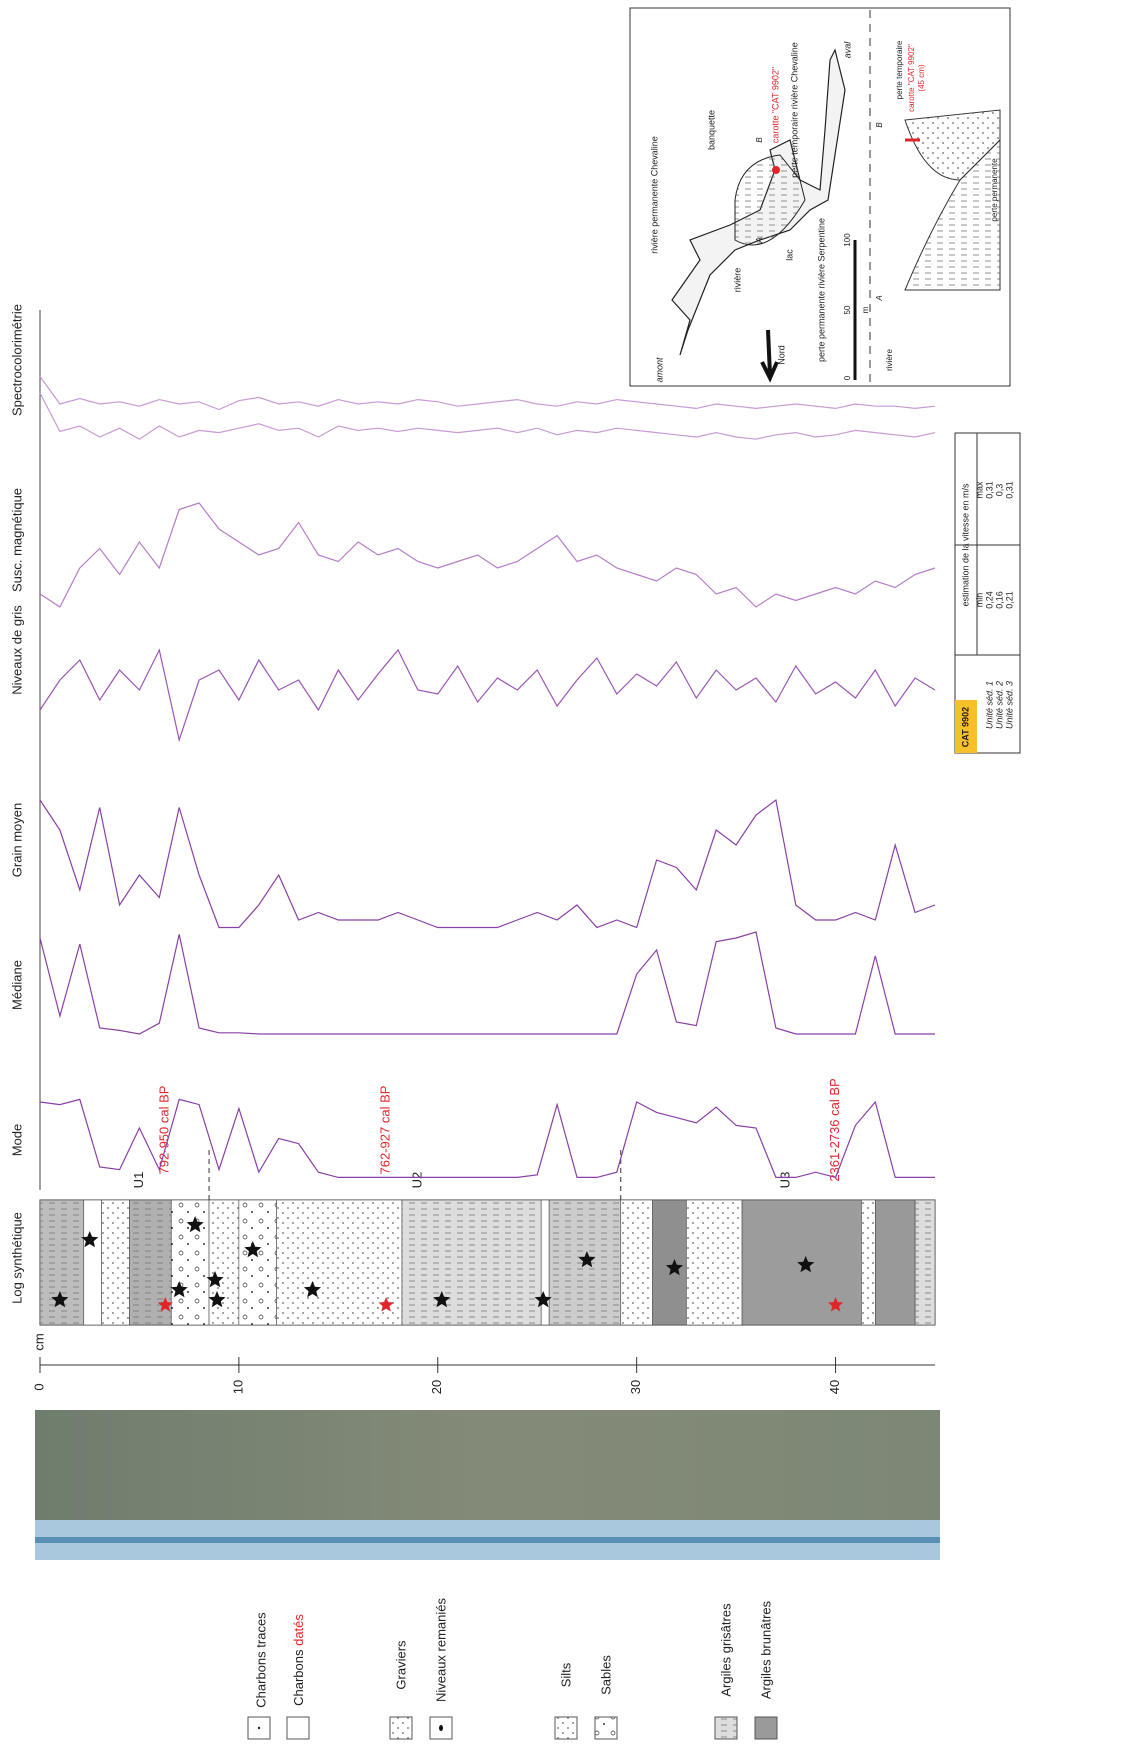  I want to click on legend-label: Sables, so click(605, 1675).